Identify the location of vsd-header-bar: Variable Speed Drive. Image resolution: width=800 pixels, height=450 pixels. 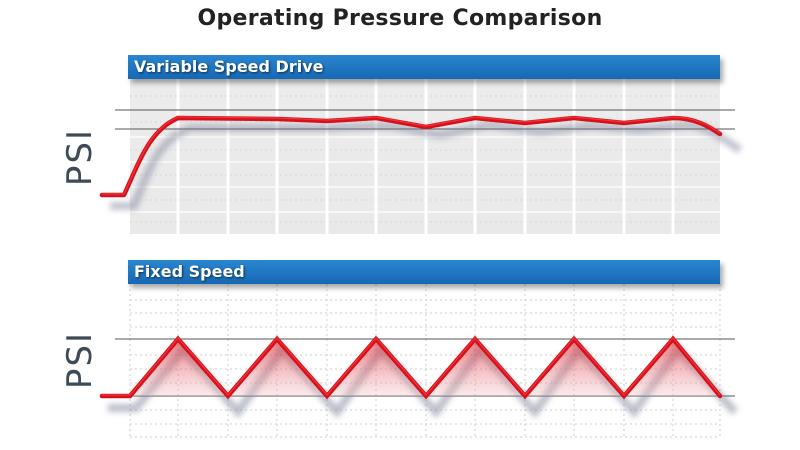
(424, 67).